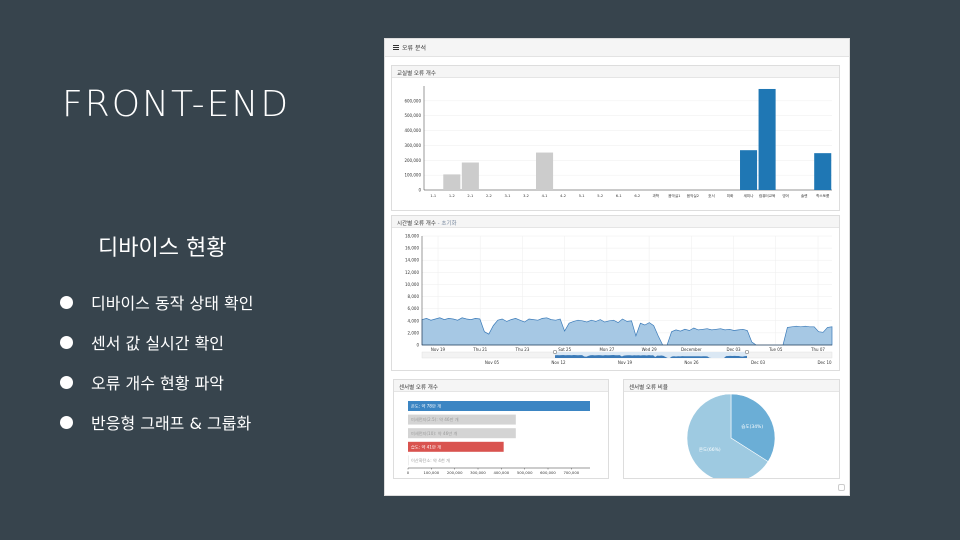 This screenshot has height=540, width=960. Describe the element at coordinates (455, 472) in the screenshot. I see `x-tick-label: 200,000` at that location.